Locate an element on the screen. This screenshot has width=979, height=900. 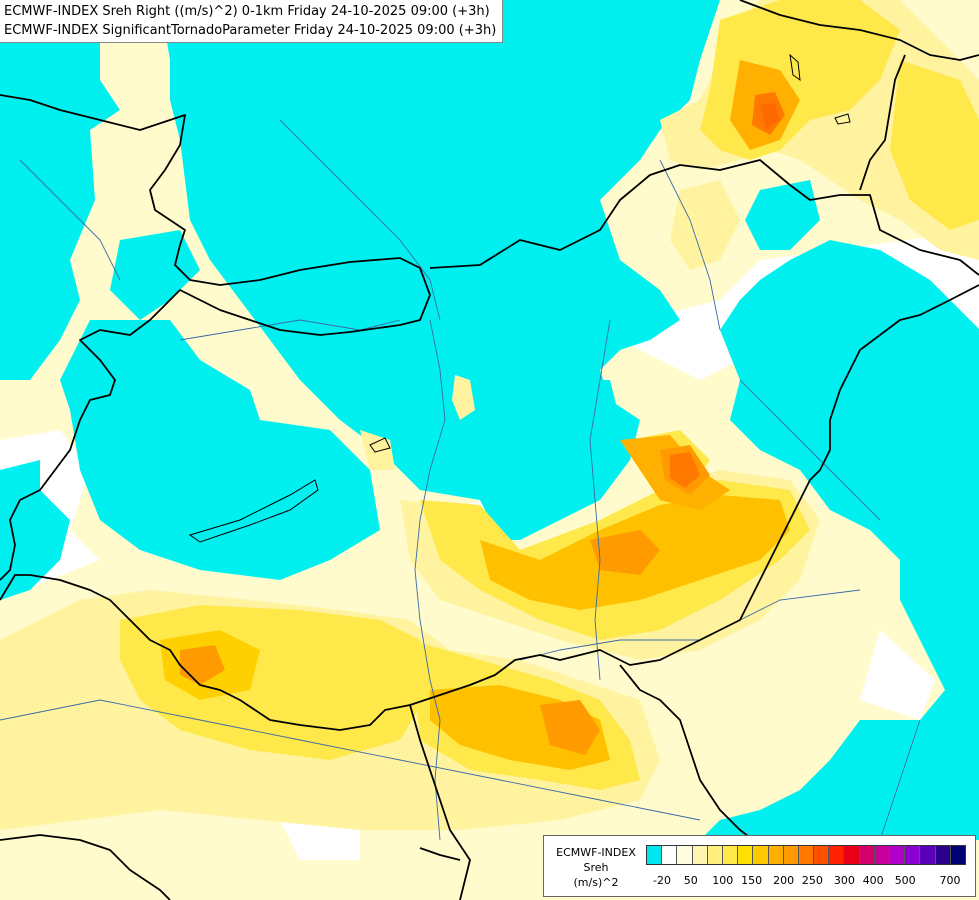
legend-title: ECMWF-INDEX Sreh (m/s)^2 is located at coordinates (596, 867).